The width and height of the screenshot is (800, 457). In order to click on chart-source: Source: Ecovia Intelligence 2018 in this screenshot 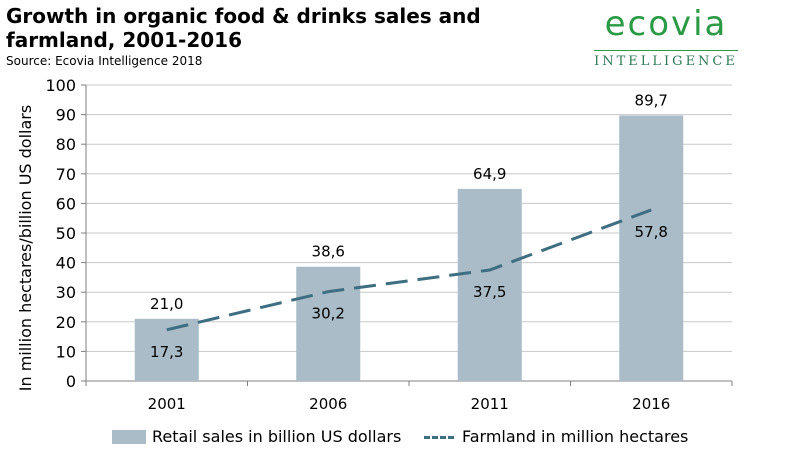, I will do `click(104, 61)`.